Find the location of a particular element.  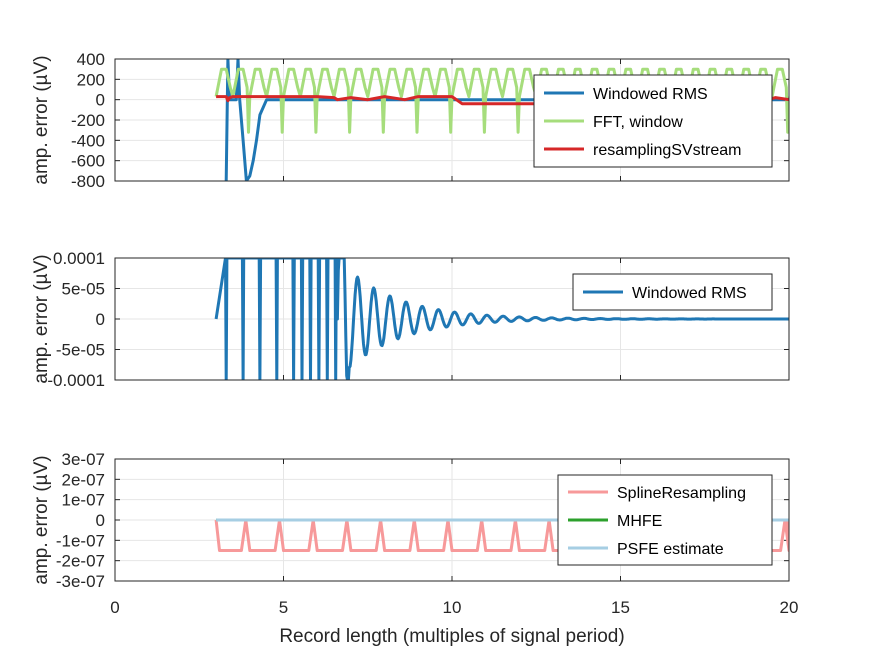

y-tick-label: -0.0001 is located at coordinates (76, 380).